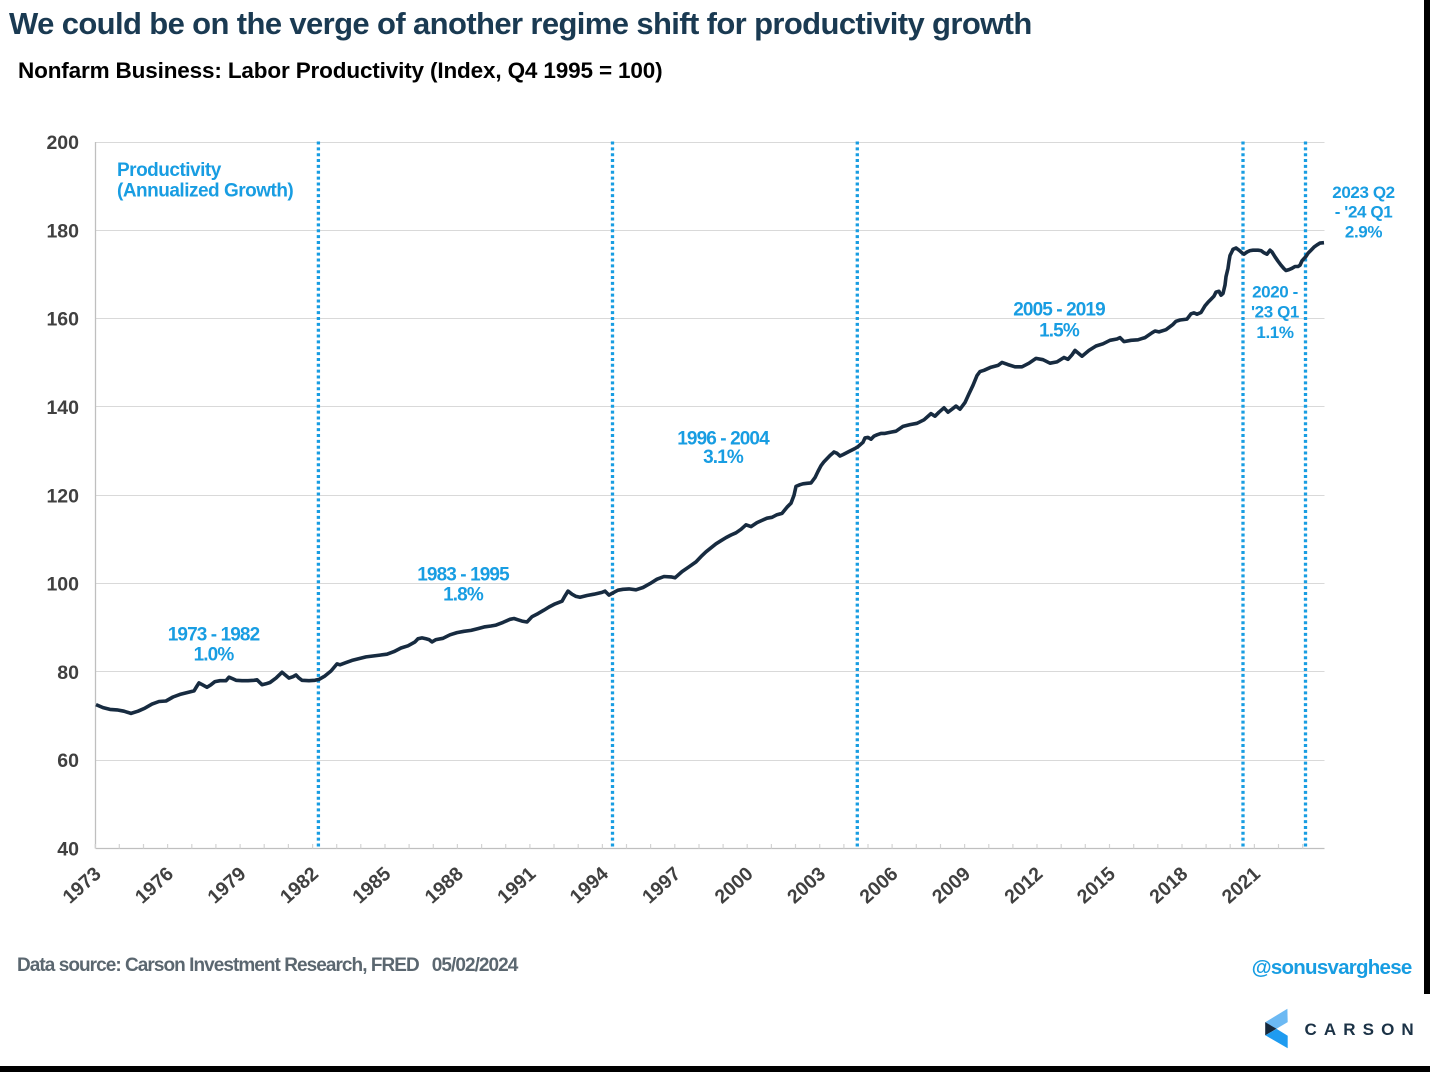 This screenshot has width=1430, height=1072. I want to click on svg-text: 120, so click(62, 496).